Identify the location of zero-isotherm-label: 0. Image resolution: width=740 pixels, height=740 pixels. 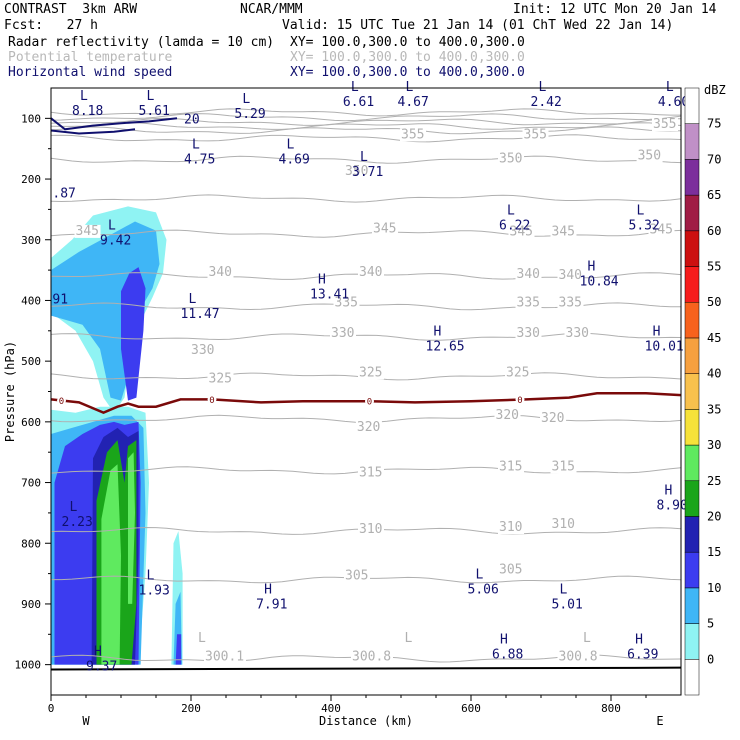
(61, 402).